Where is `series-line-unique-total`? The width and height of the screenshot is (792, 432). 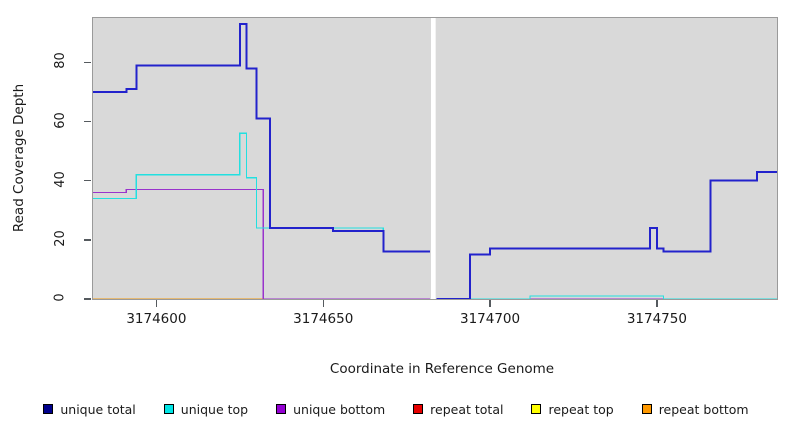 series-line-unique-total is located at coordinates (606, 234).